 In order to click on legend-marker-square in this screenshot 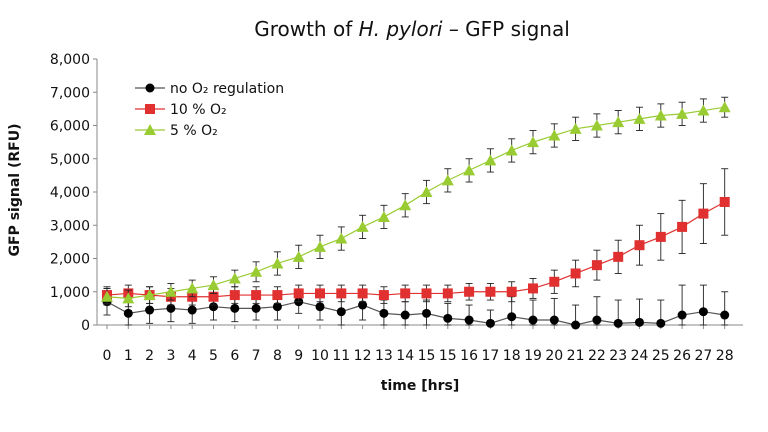, I will do `click(150, 109)`.